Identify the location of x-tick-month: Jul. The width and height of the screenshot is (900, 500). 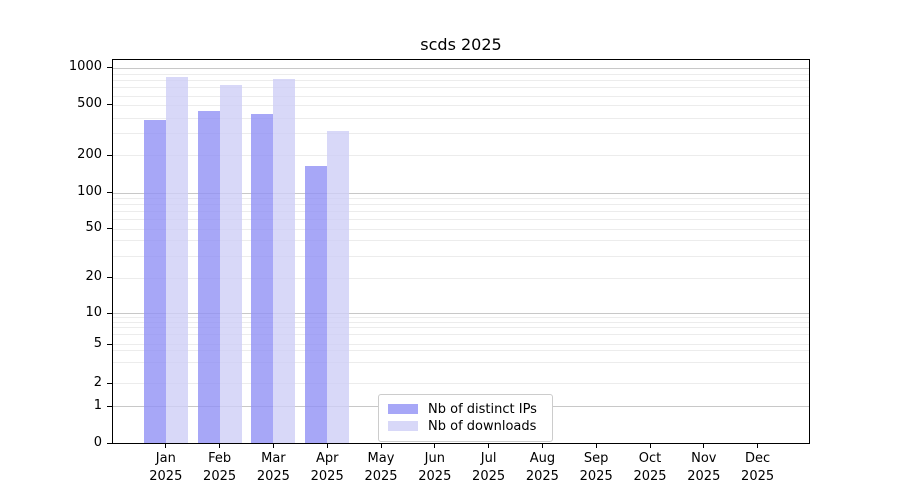
(488, 458).